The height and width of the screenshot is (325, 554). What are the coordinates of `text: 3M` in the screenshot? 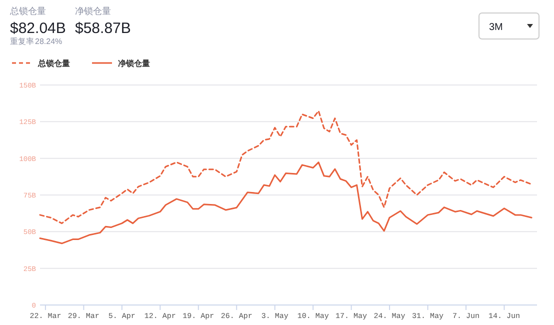 It's located at (496, 27).